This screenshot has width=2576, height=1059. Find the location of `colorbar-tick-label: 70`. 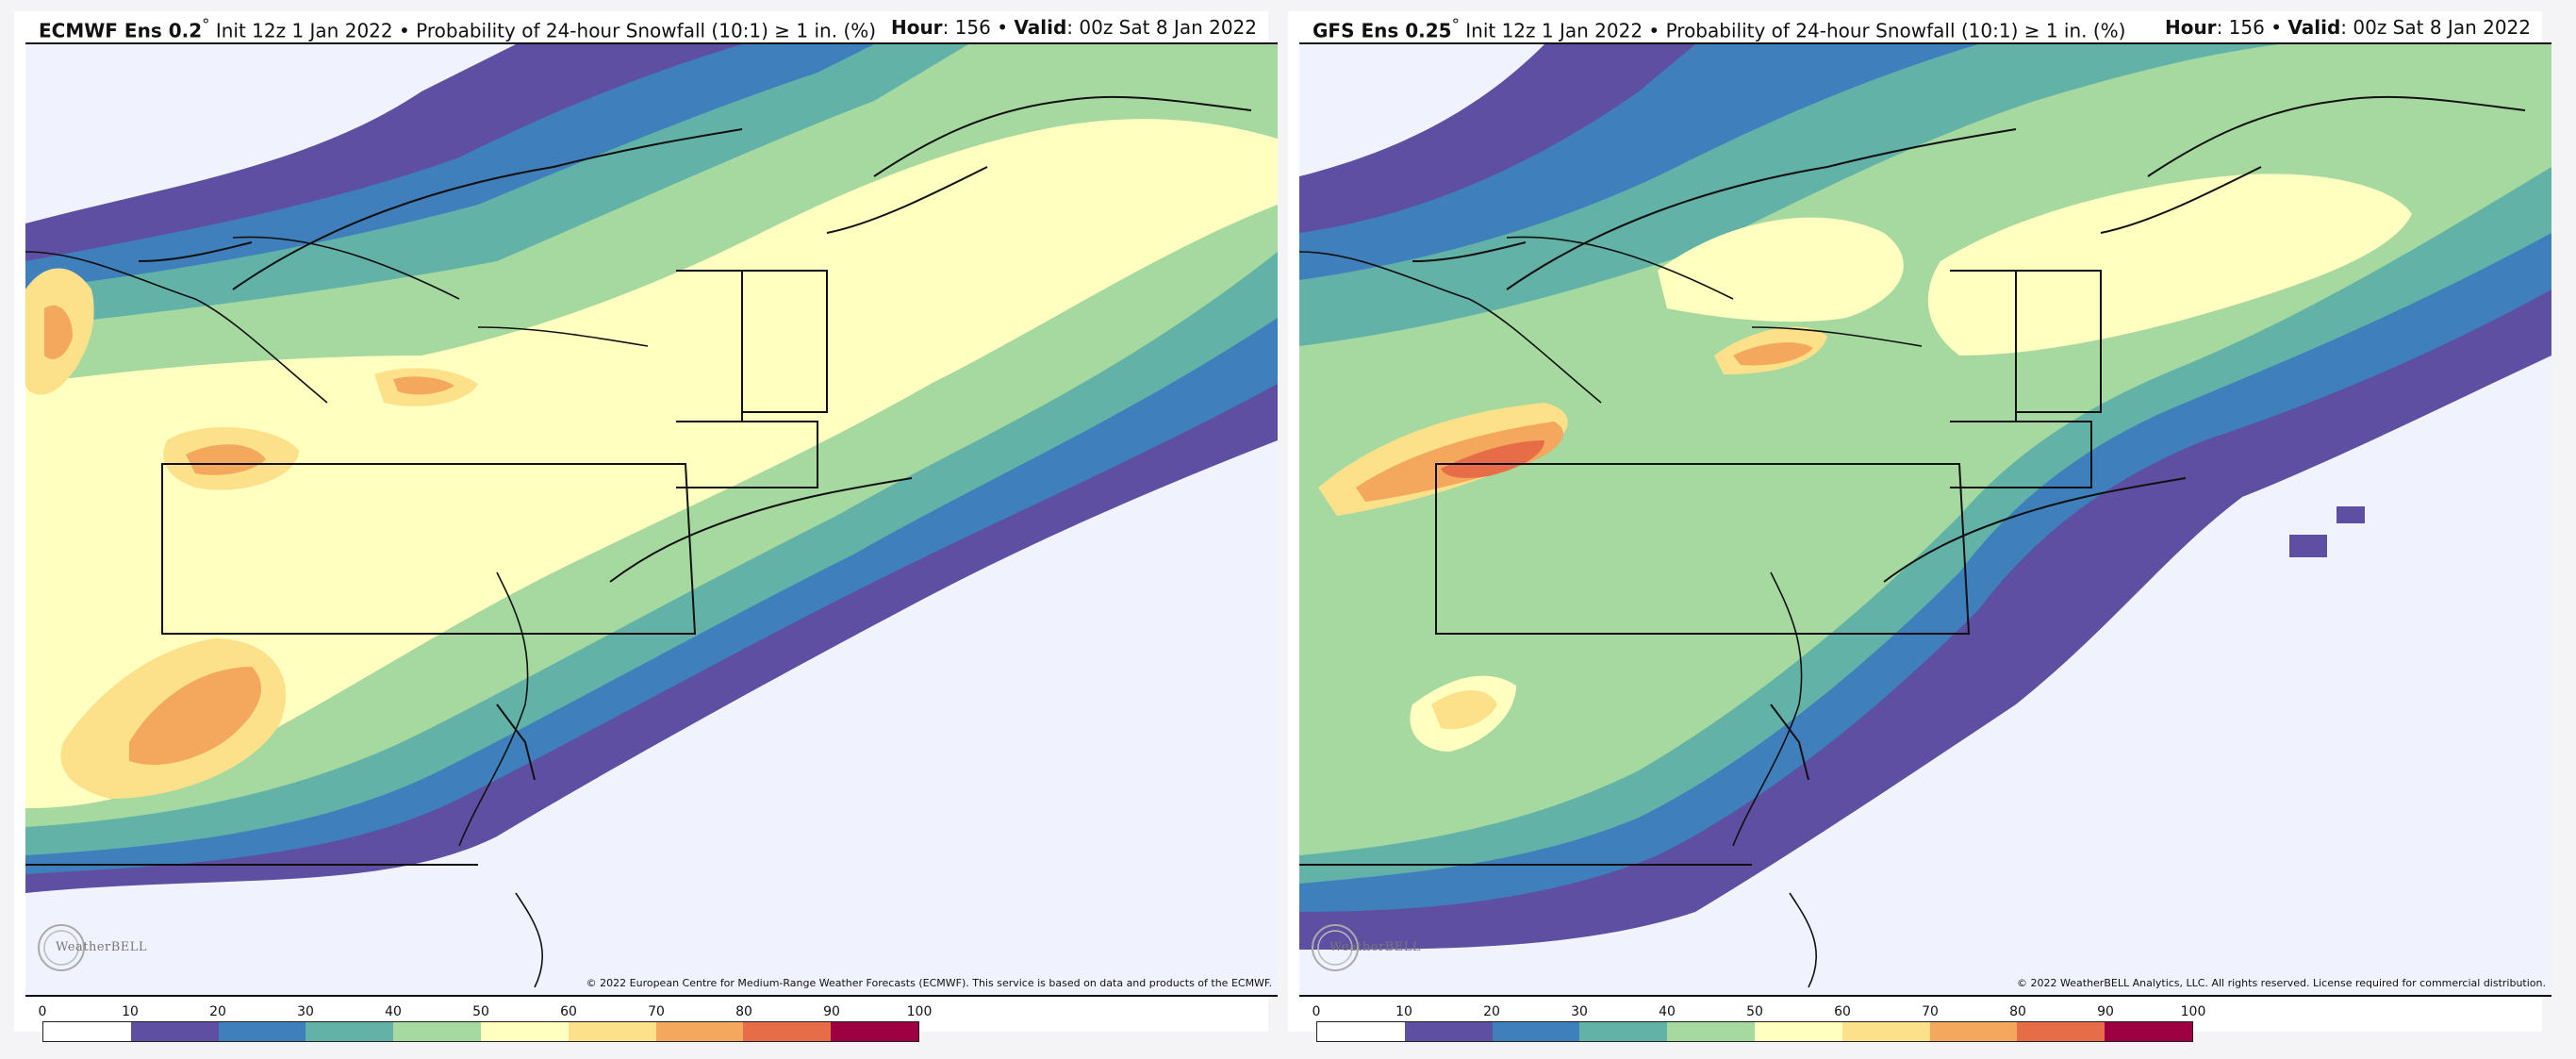

colorbar-tick-label: 70 is located at coordinates (656, 1012).